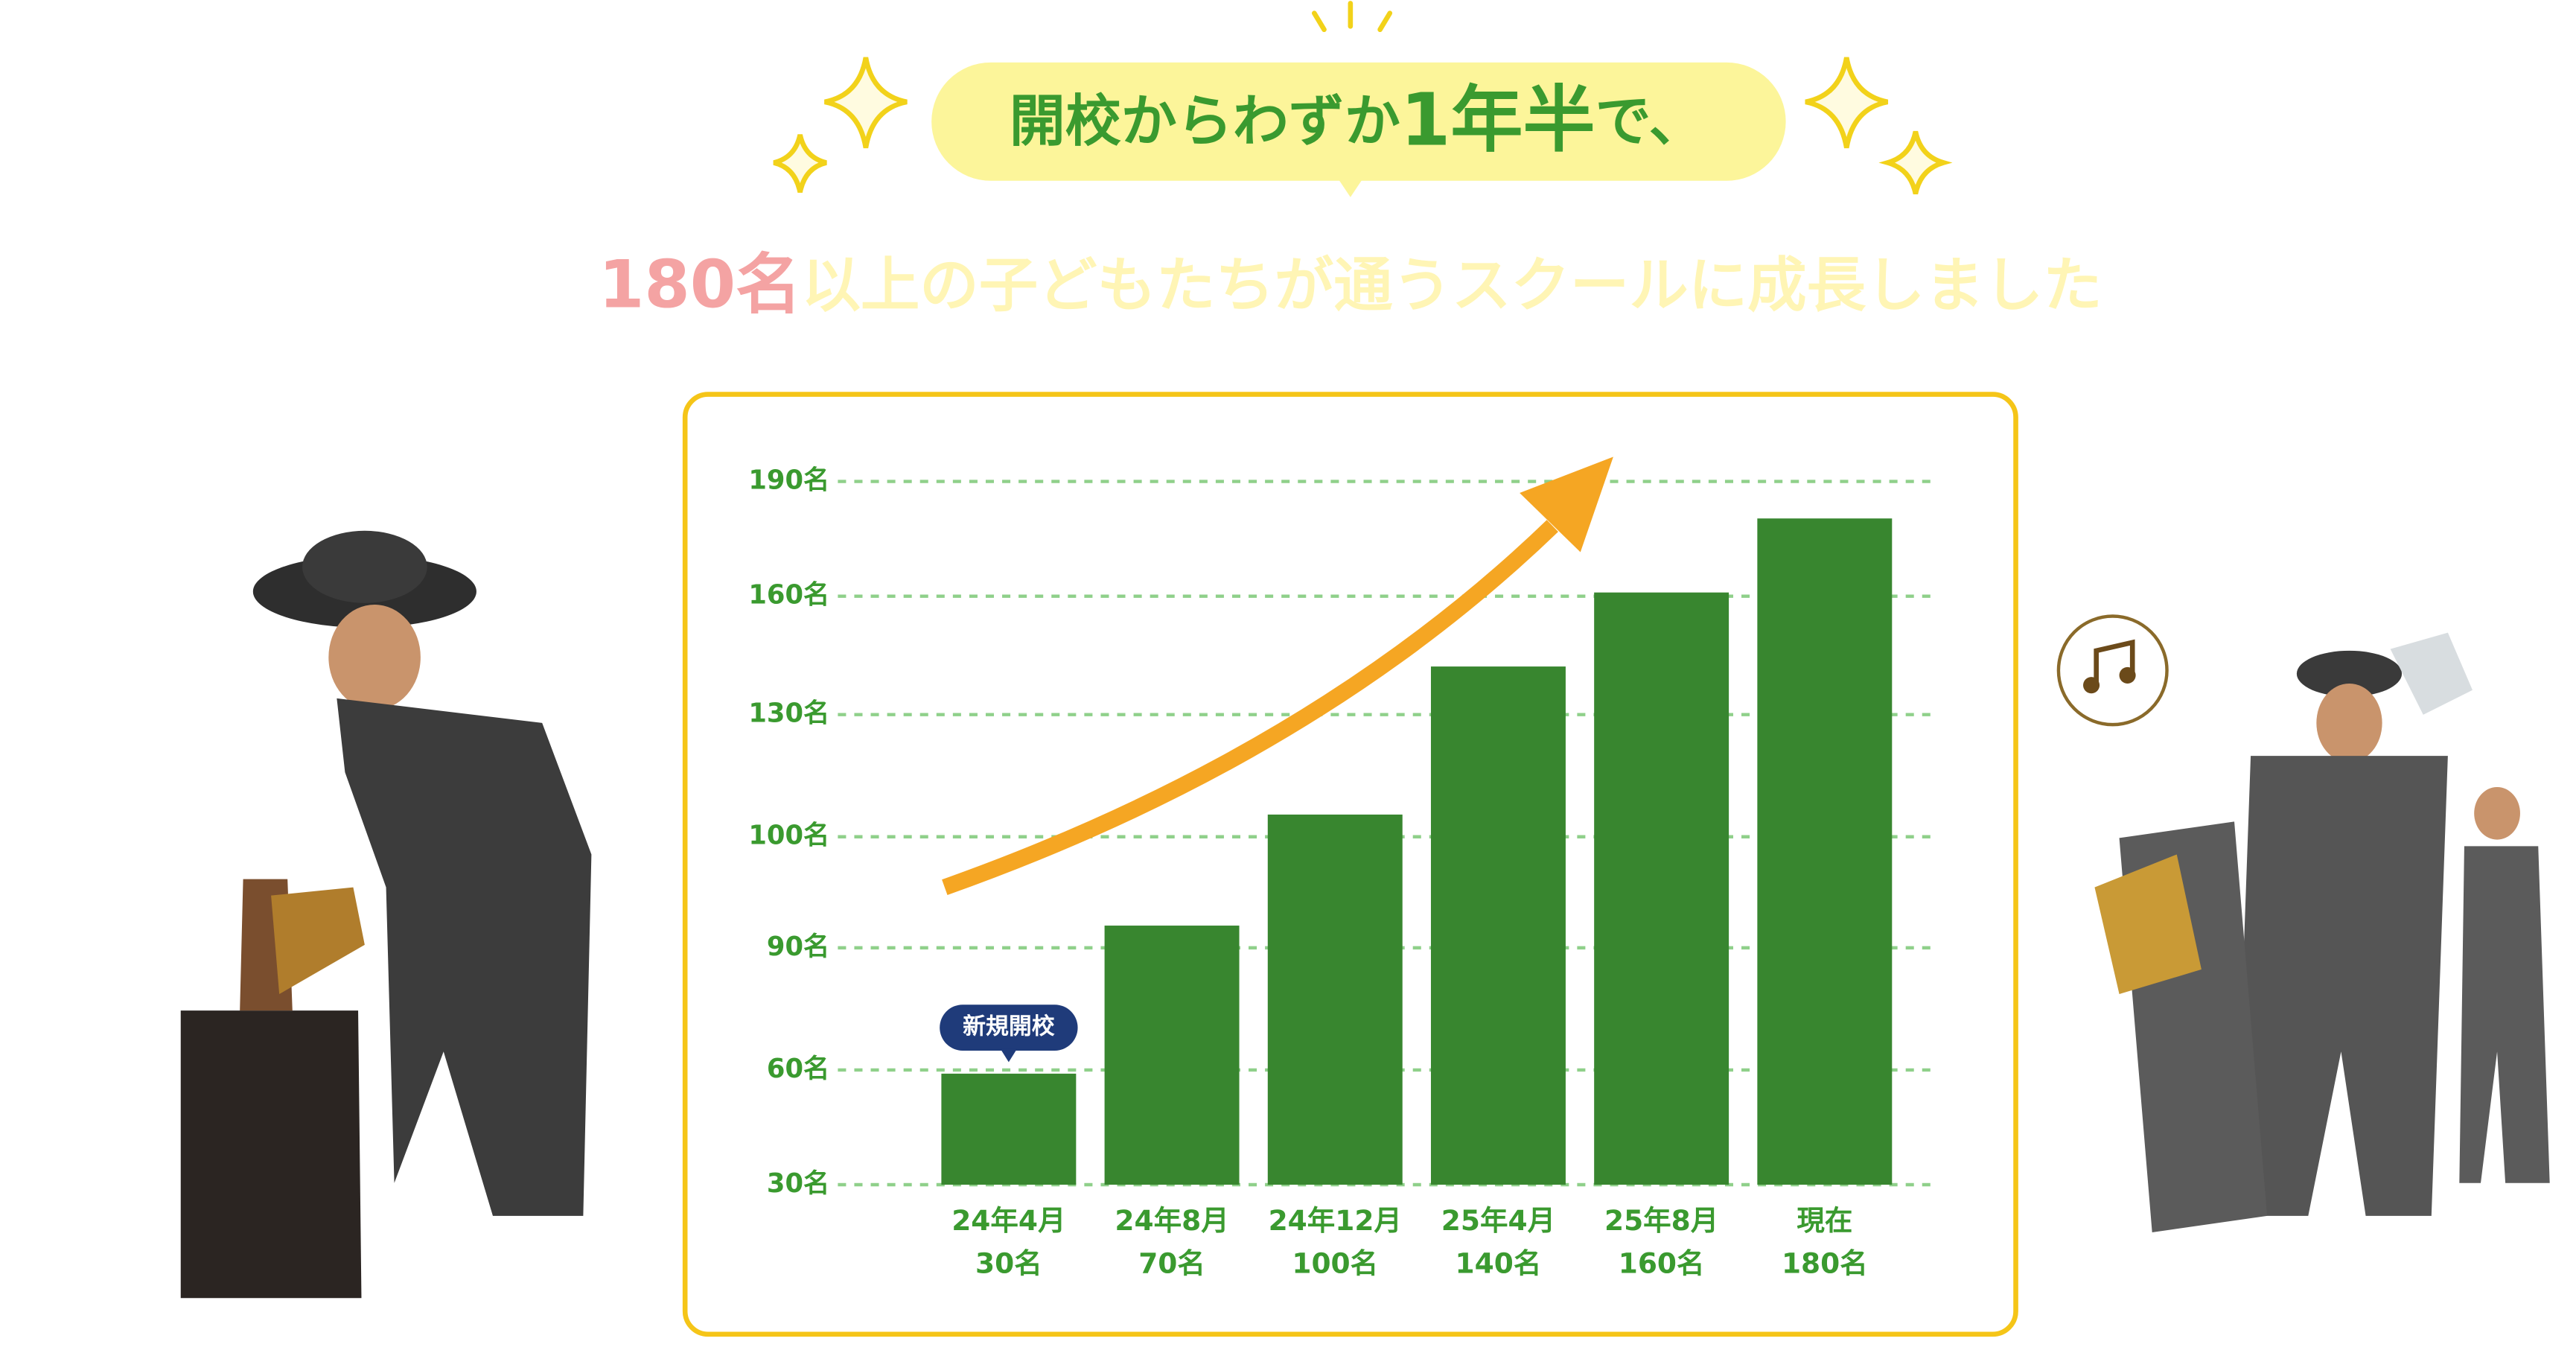  Describe the element at coordinates (1451, 284) in the screenshot. I see `subtitle-text: 以上の子どもたちが通うスクールに成長しました` at that location.